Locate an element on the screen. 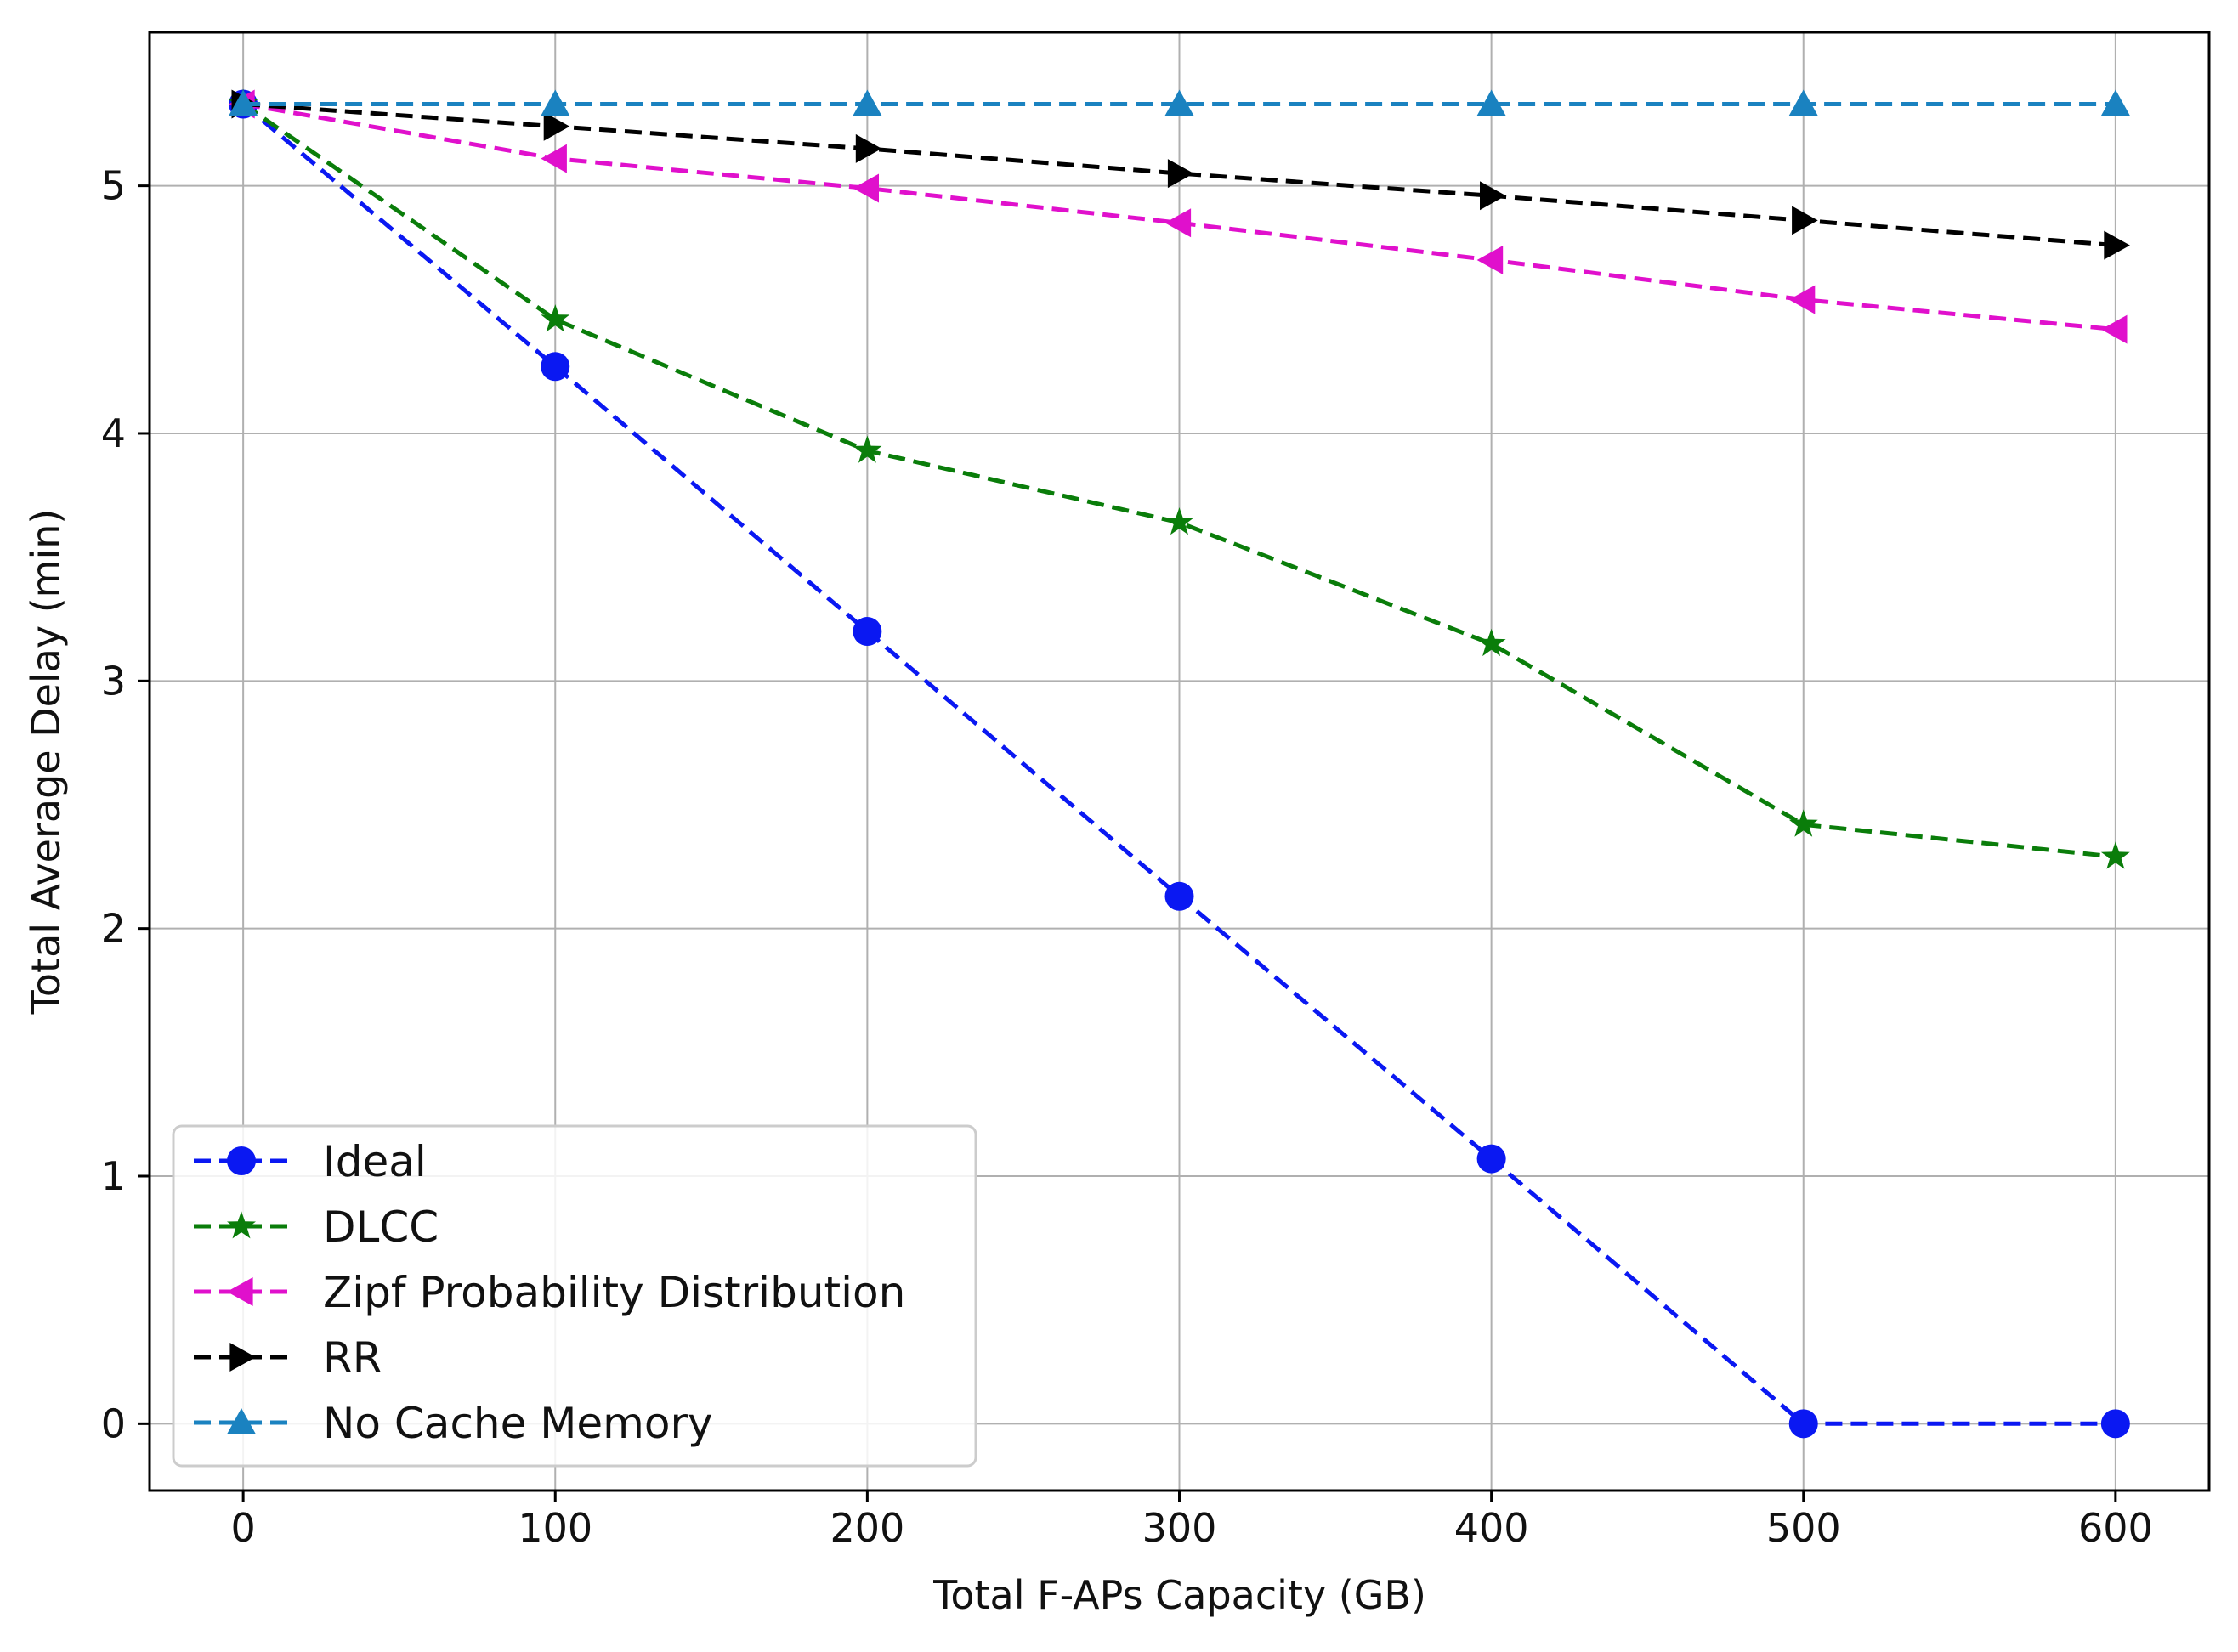 The width and height of the screenshot is (2238, 1652). y-tick-label: 3 is located at coordinates (113, 681).